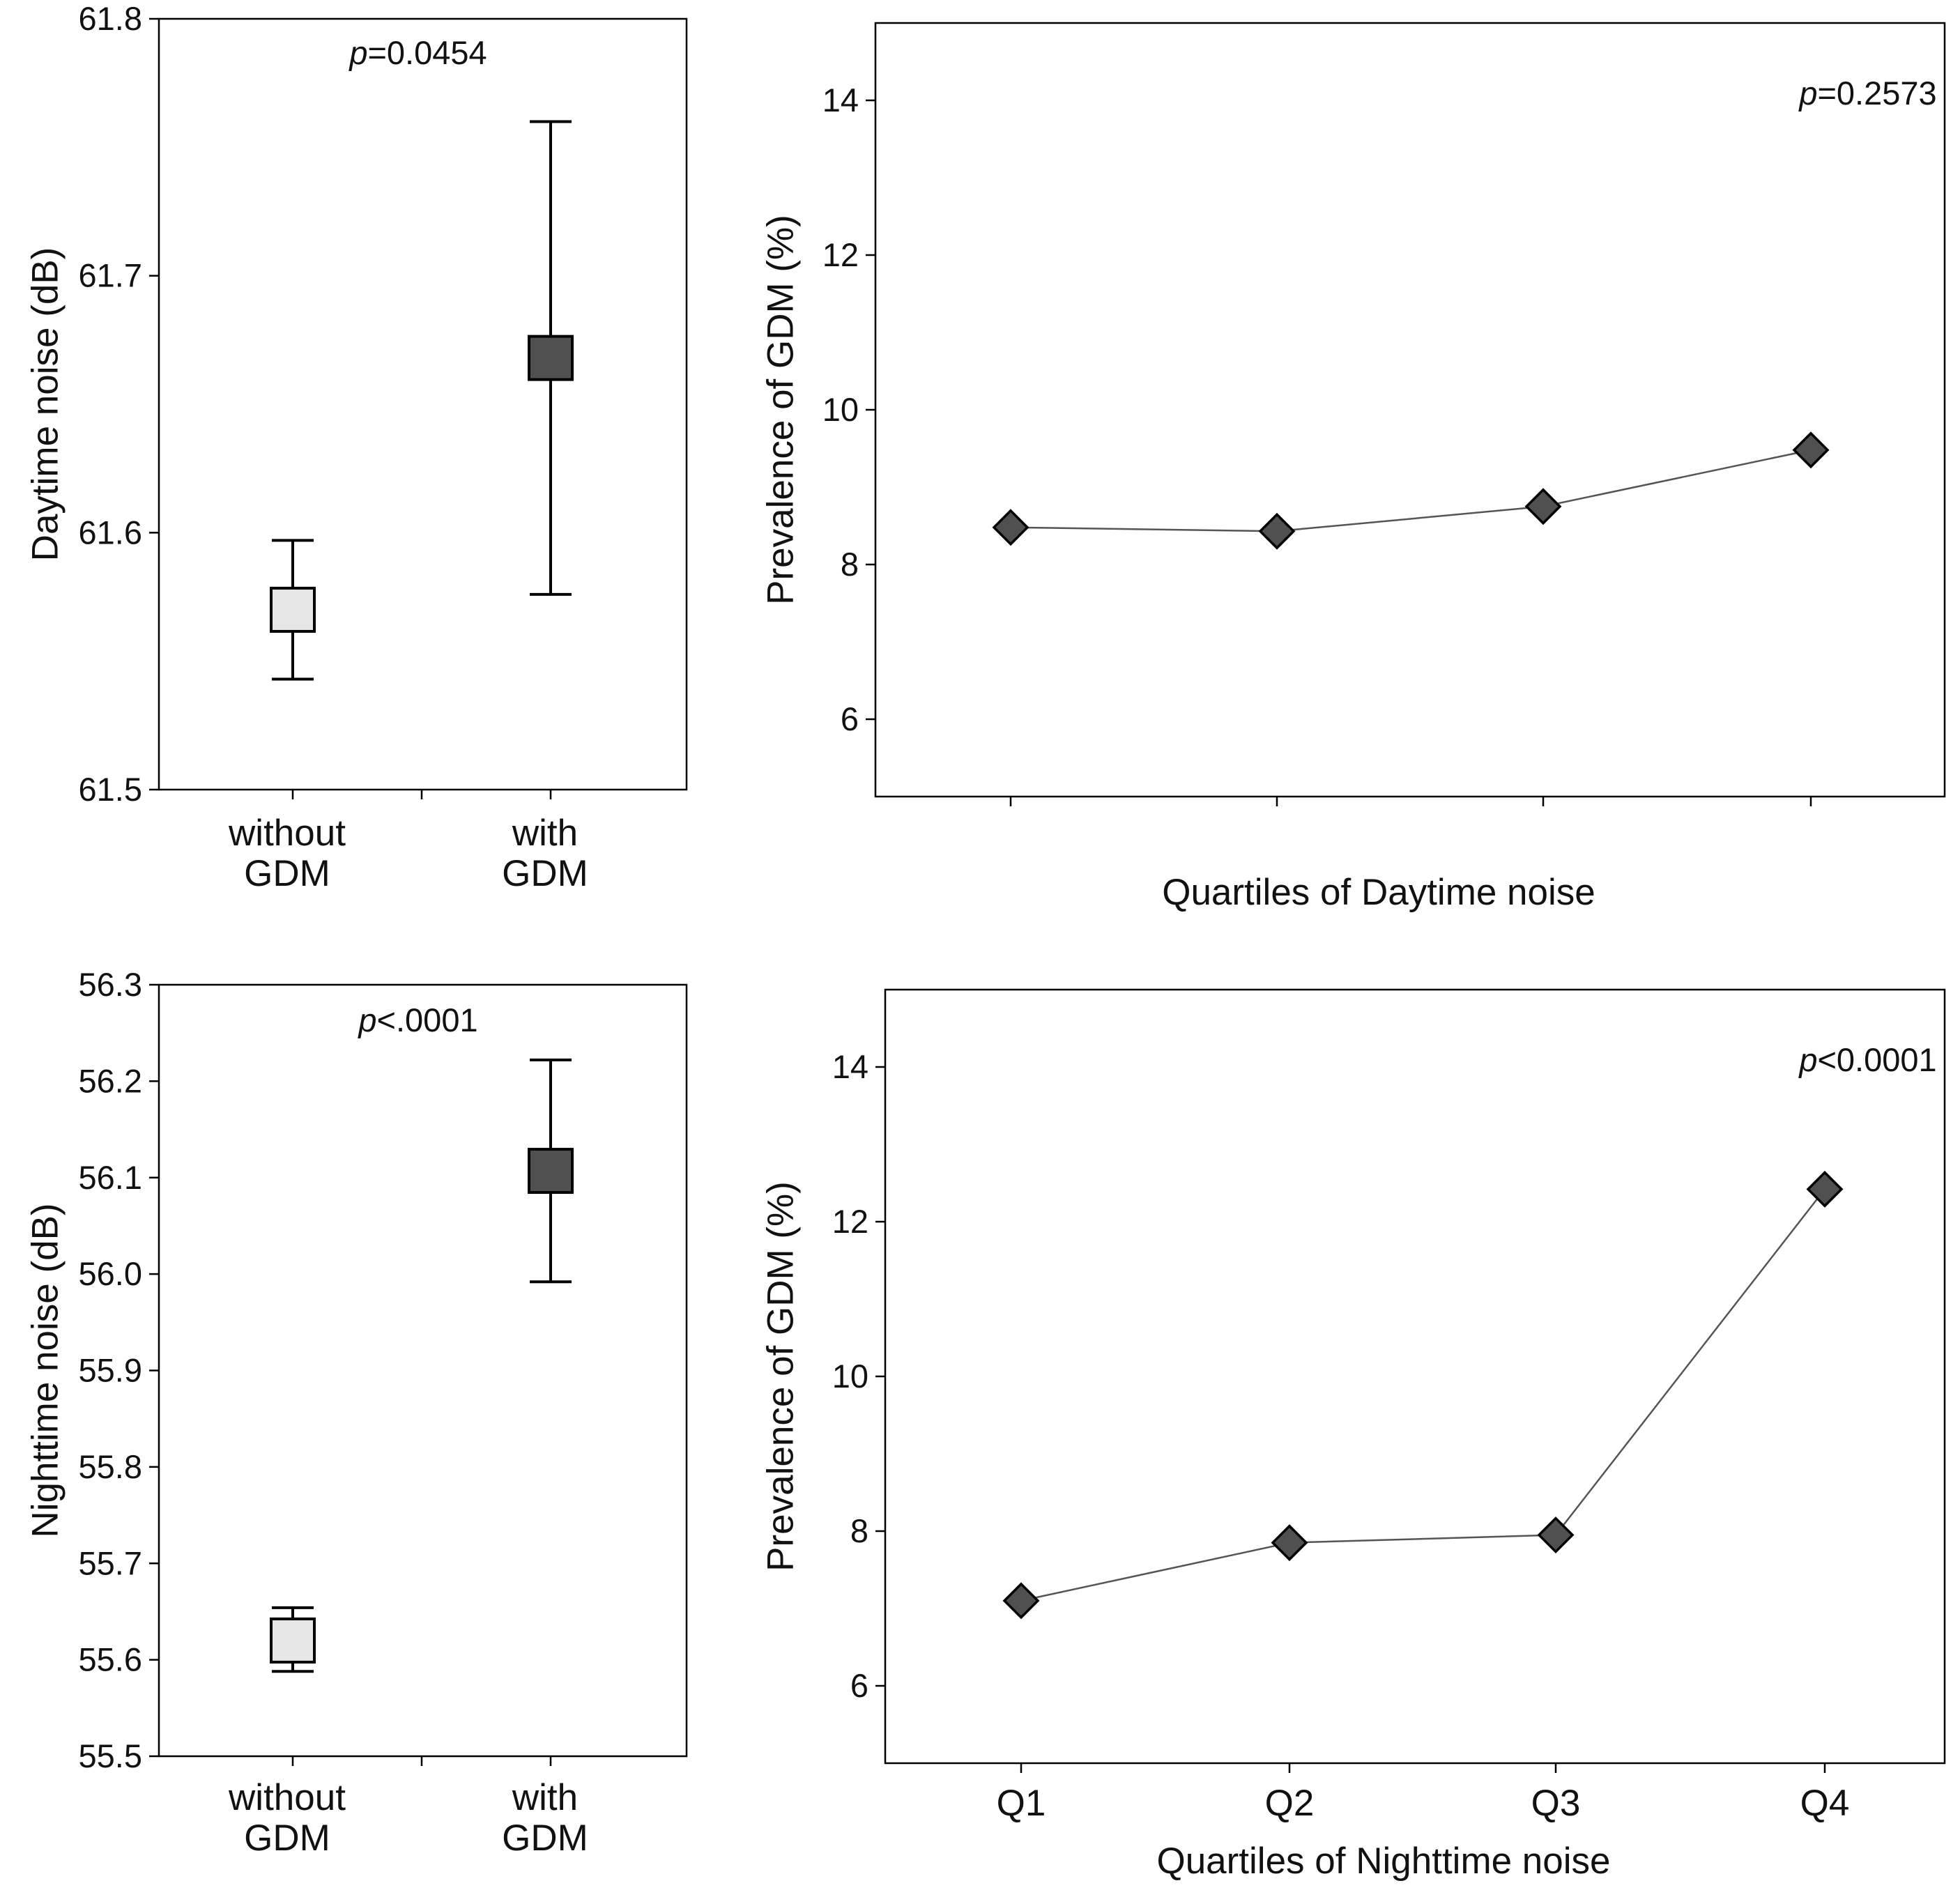 This screenshot has width=1960, height=1897. I want to click on p-value-annotation: p=0.2573, so click(1867, 93).